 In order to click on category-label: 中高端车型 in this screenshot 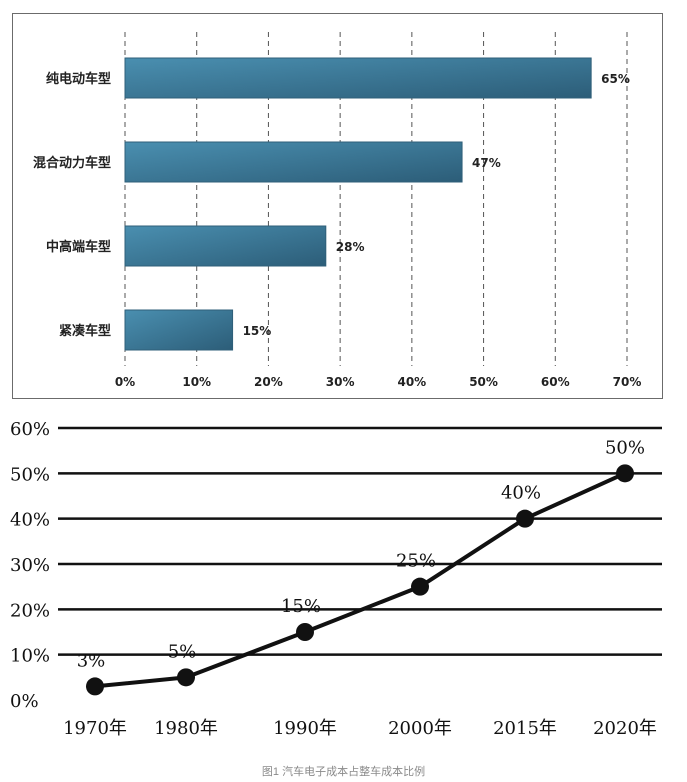, I will do `click(78, 247)`.